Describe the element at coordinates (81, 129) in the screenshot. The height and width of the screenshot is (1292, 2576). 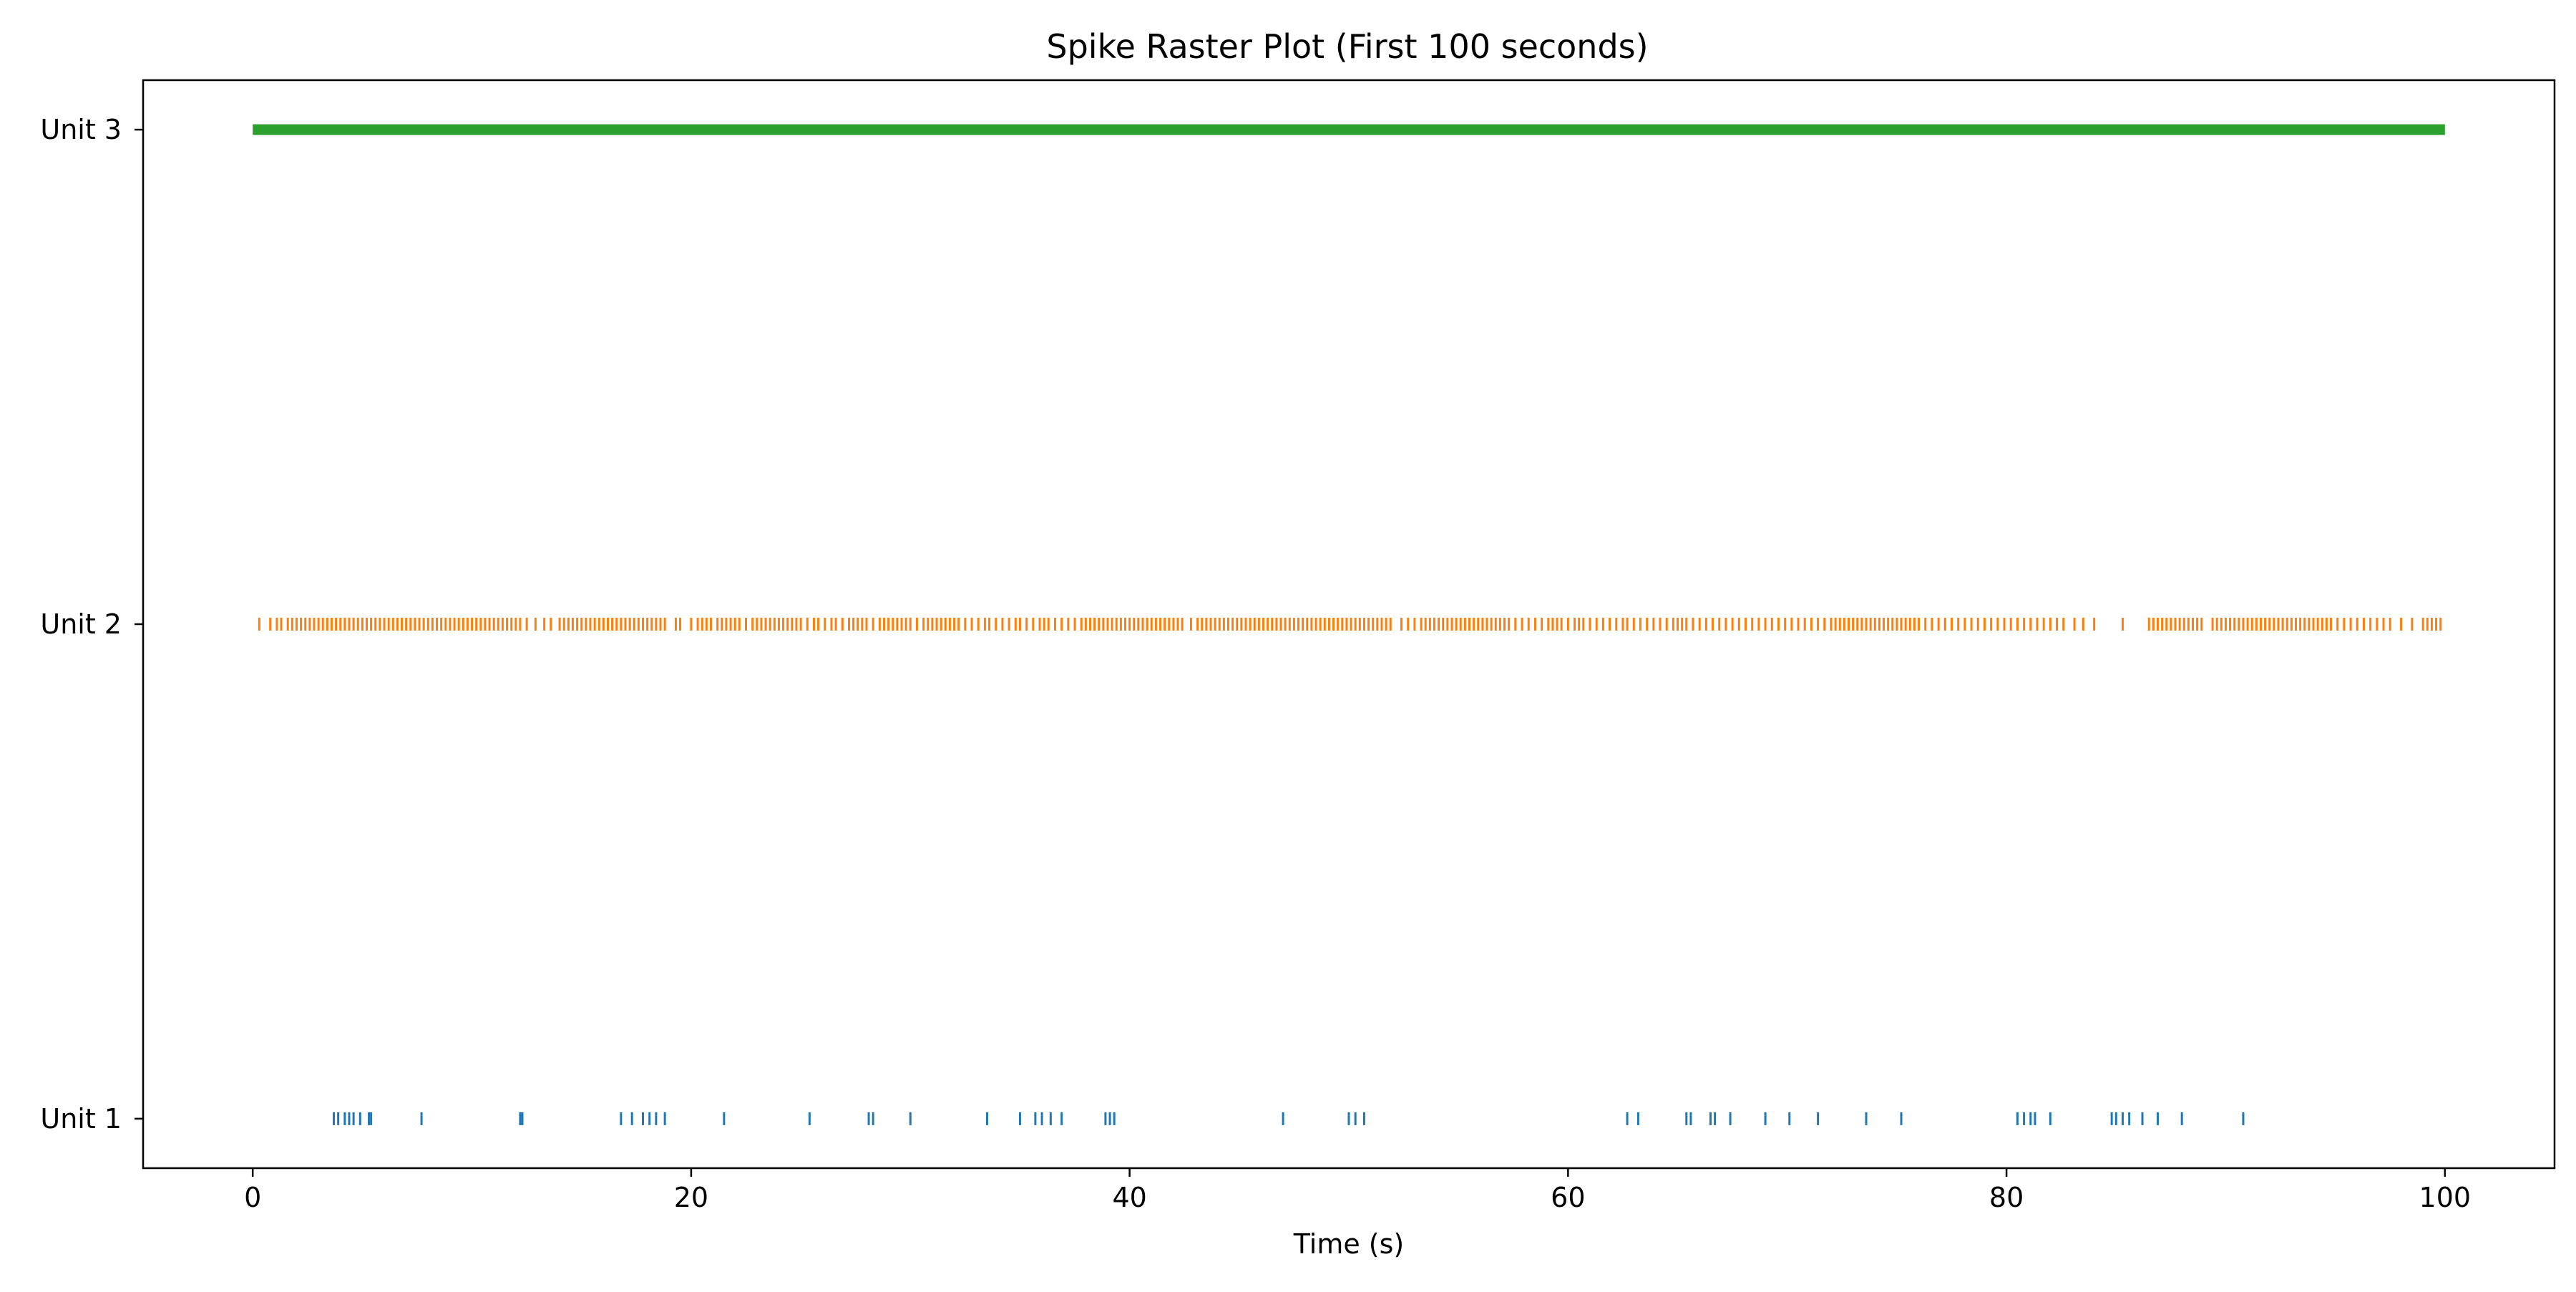
I see `y-tick-label-unit-3: Unit 3` at that location.